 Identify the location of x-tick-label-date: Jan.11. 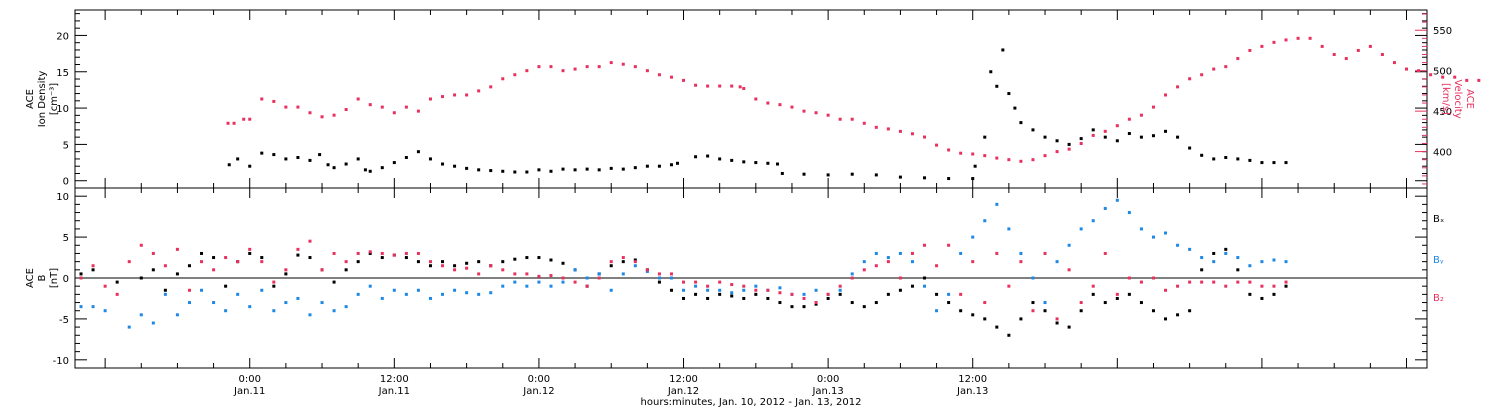
(394, 391).